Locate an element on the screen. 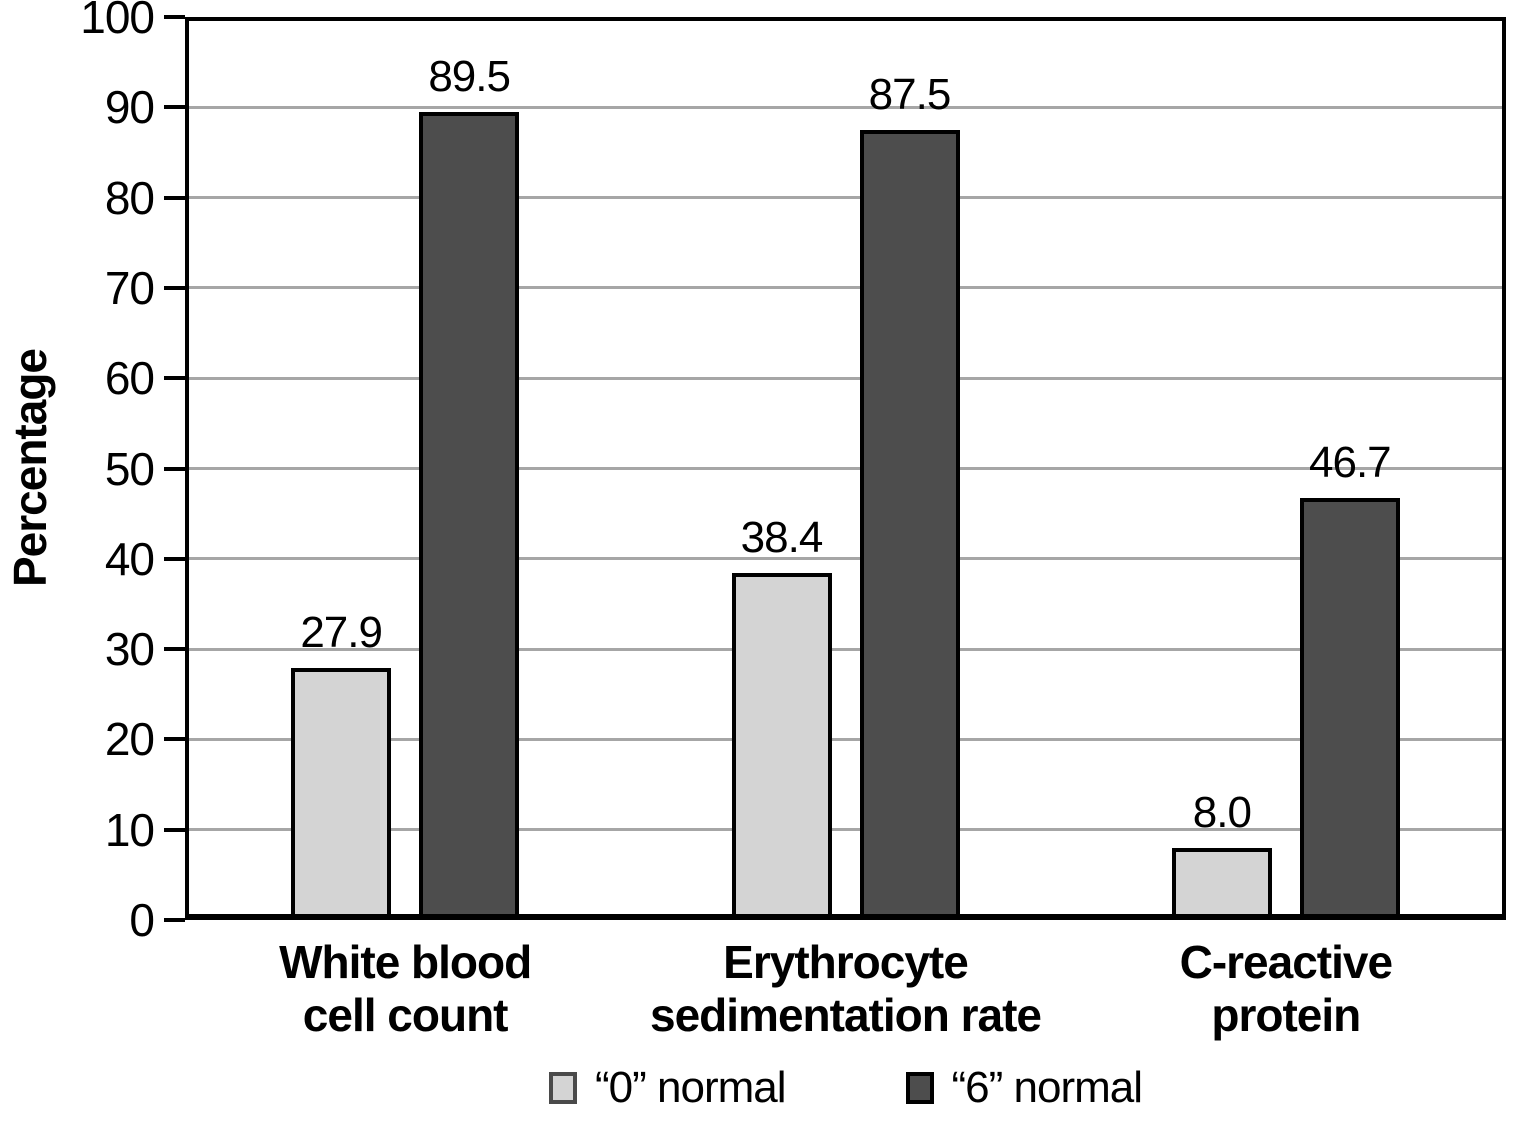  bar-series0-cat2 is located at coordinates (1221, 883).